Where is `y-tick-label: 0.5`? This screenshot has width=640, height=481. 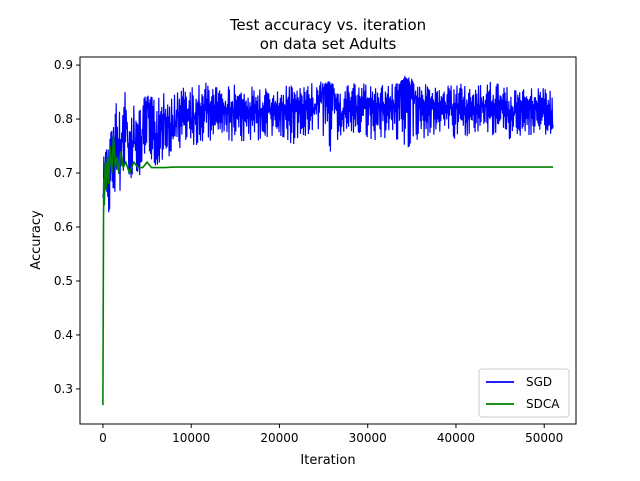
y-tick-label: 0.5 is located at coordinates (63, 281).